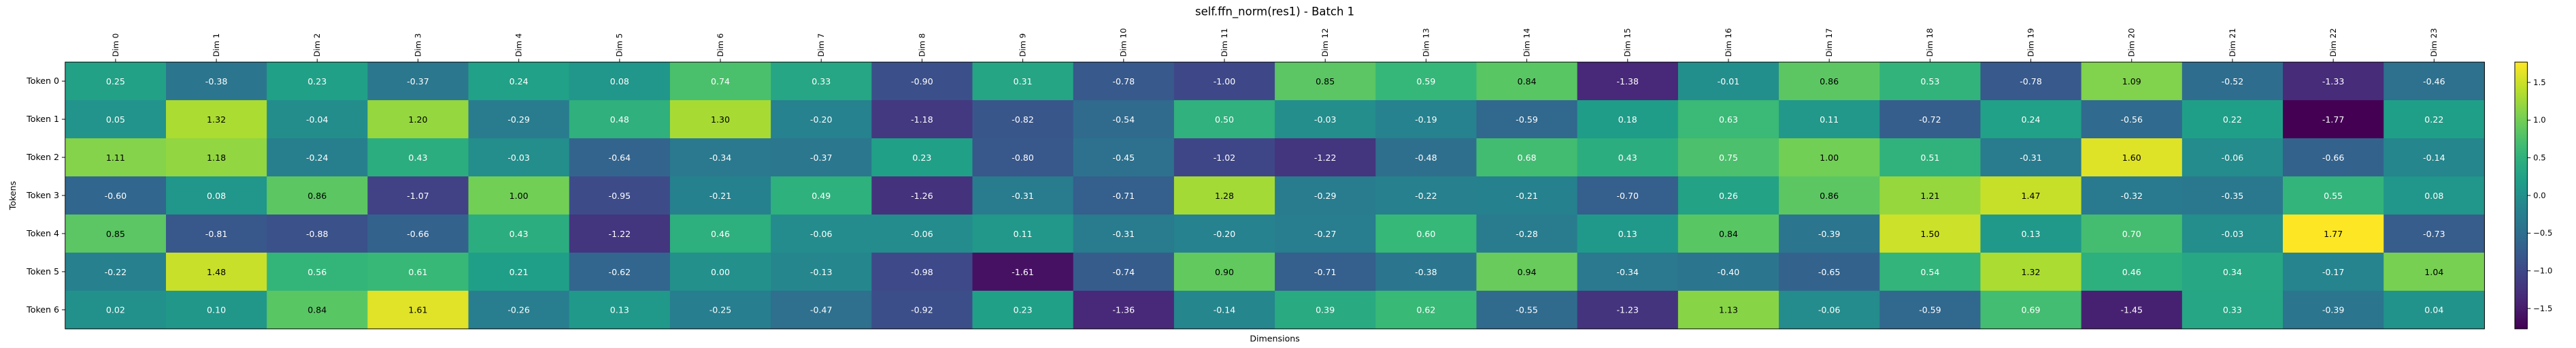  Describe the element at coordinates (1022, 119) in the screenshot. I see `cell-value-label: -0.82` at that location.